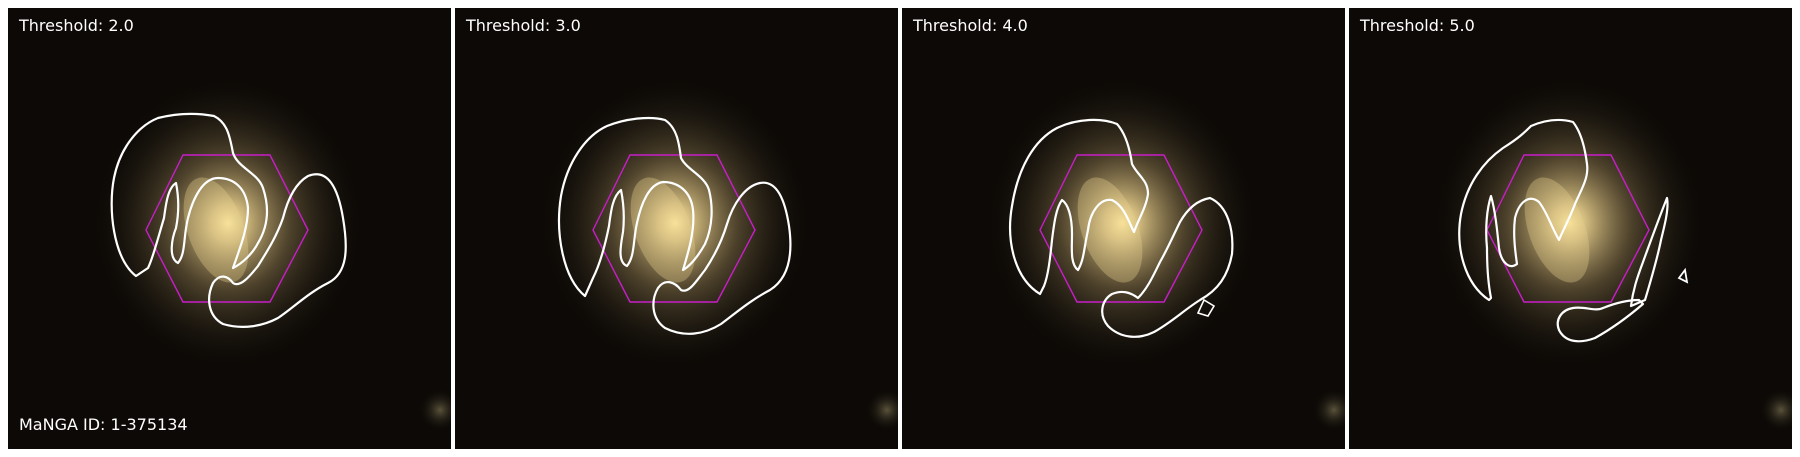 The width and height of the screenshot is (1800, 457). Describe the element at coordinates (1417, 25) in the screenshot. I see `threshold-label: Threshold: 5.0` at that location.